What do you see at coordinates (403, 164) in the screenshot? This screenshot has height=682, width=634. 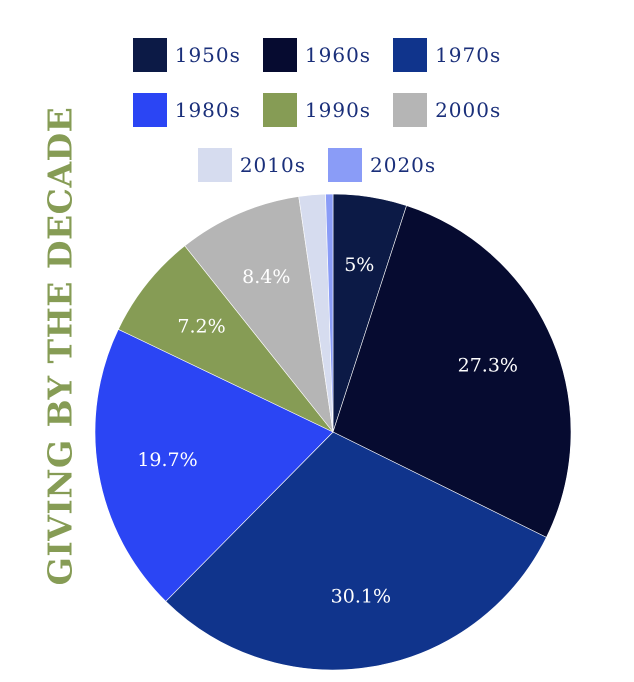 I see `legend-label-2020s: 2020s` at bounding box center [403, 164].